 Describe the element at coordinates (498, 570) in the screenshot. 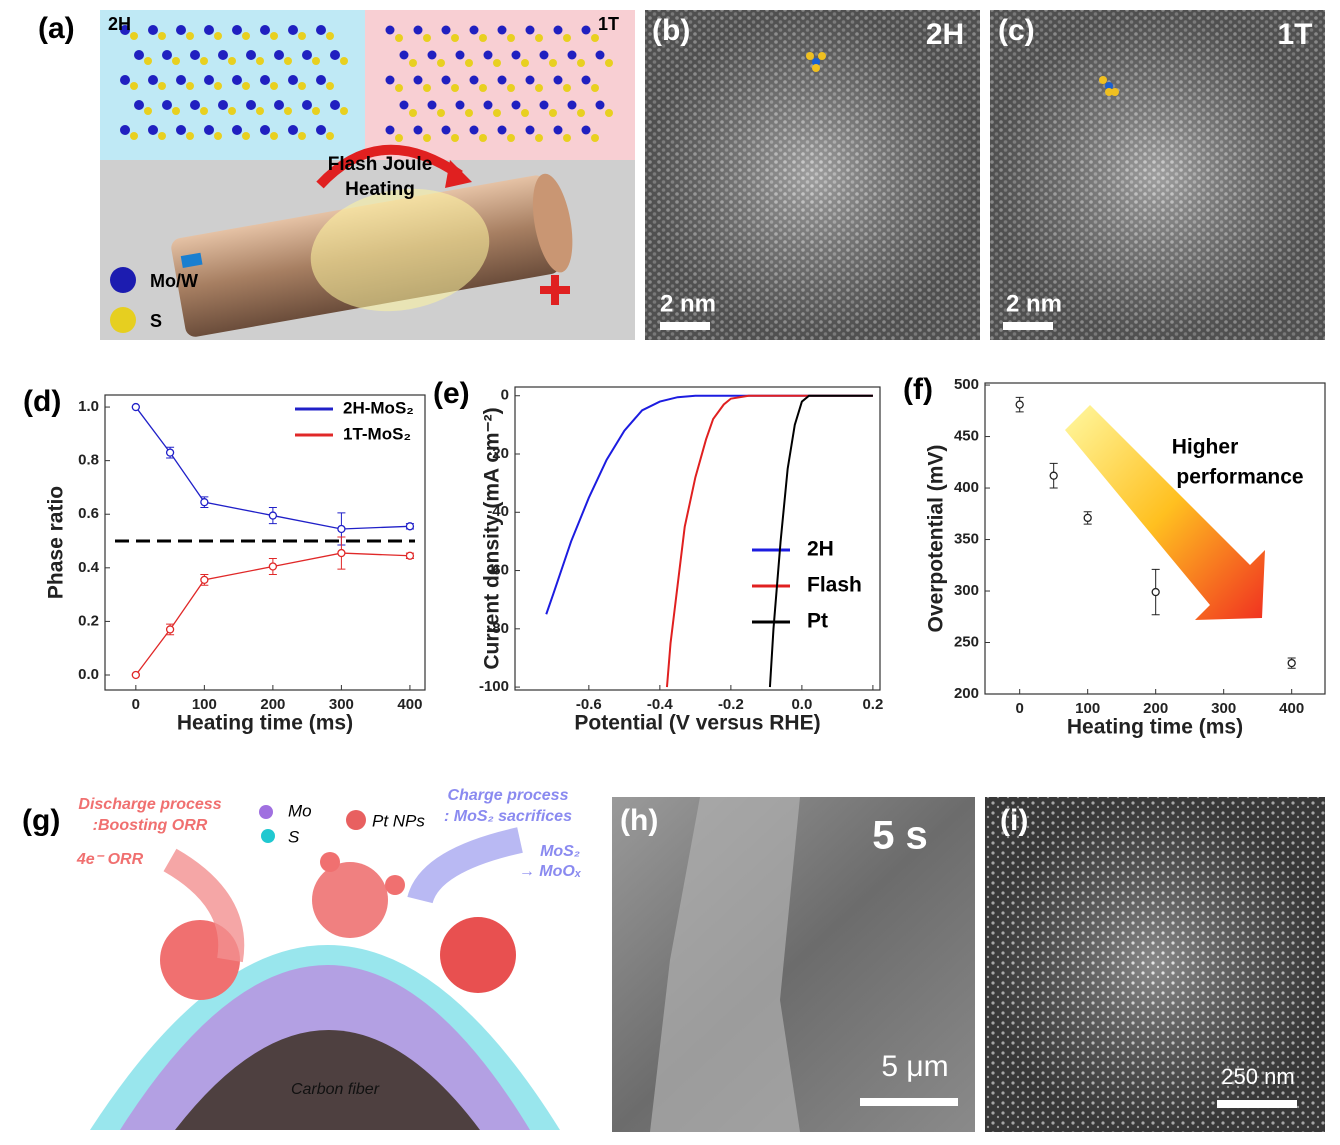

I see `y-tick-label: -60` at that location.